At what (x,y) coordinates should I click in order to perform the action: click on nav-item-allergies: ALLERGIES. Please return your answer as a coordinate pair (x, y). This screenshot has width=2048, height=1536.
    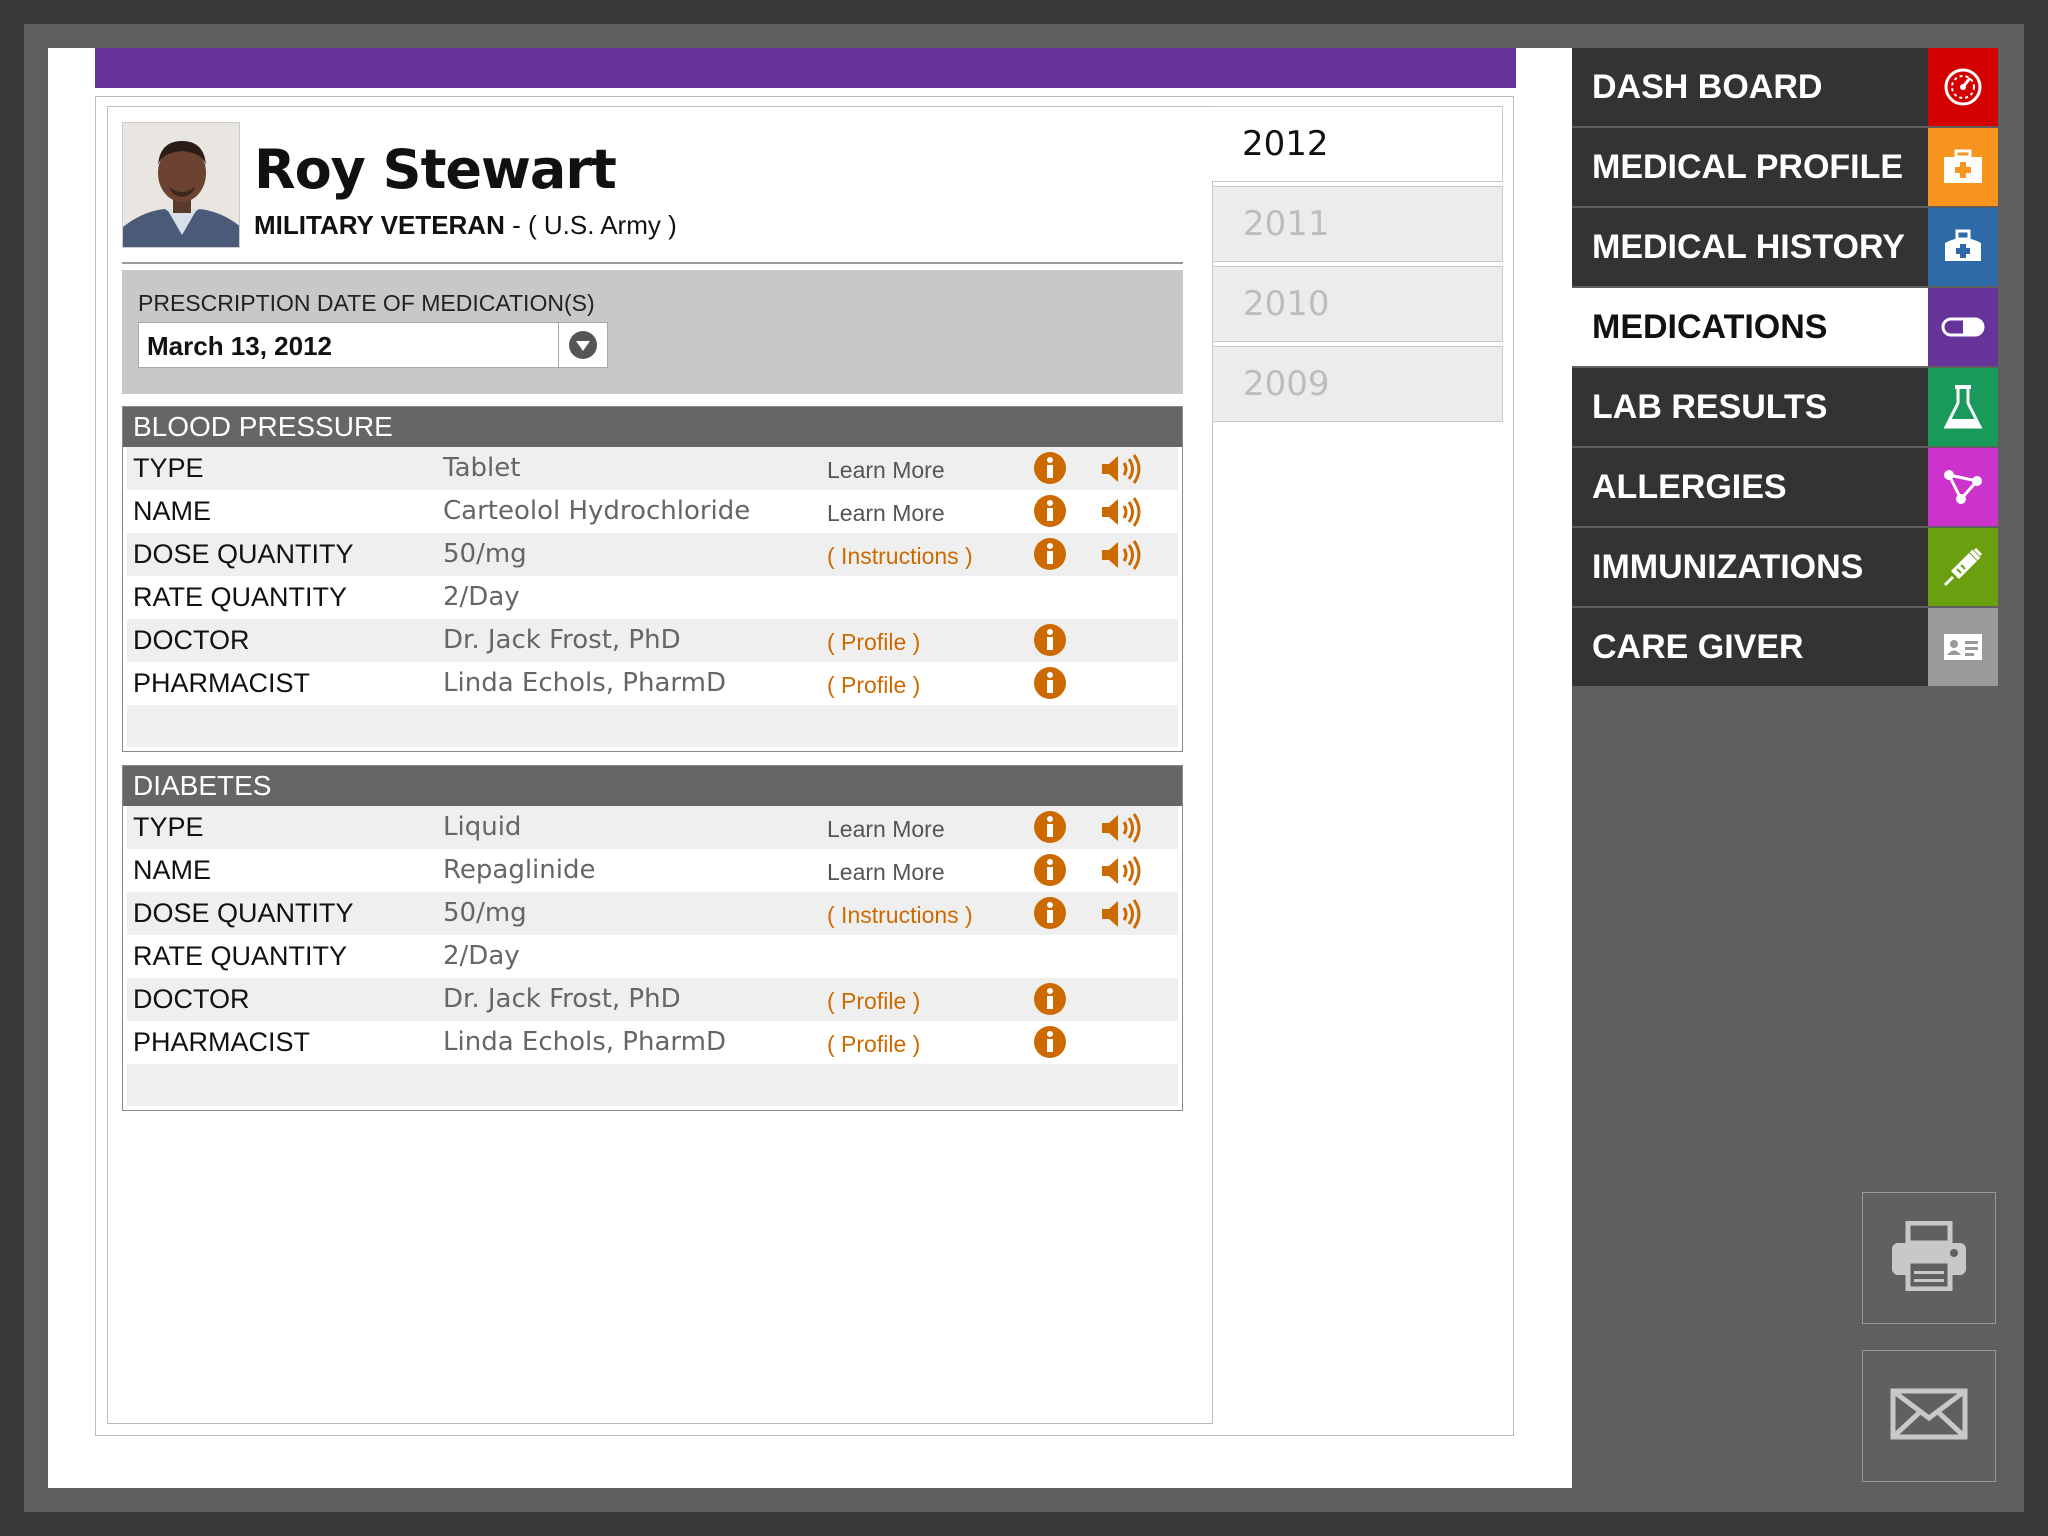
    Looking at the image, I should click on (1785, 487).